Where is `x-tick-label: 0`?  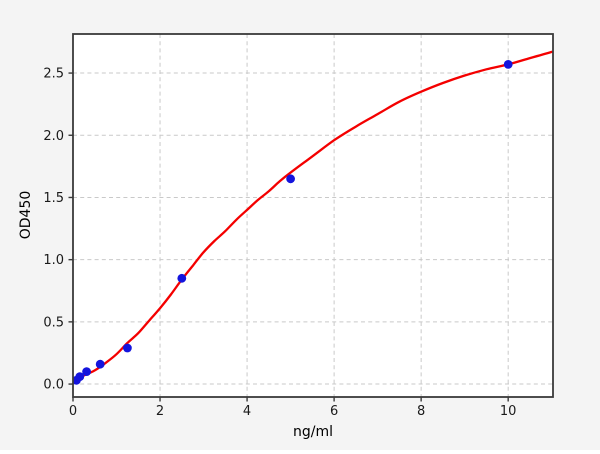 x-tick-label: 0 is located at coordinates (73, 411).